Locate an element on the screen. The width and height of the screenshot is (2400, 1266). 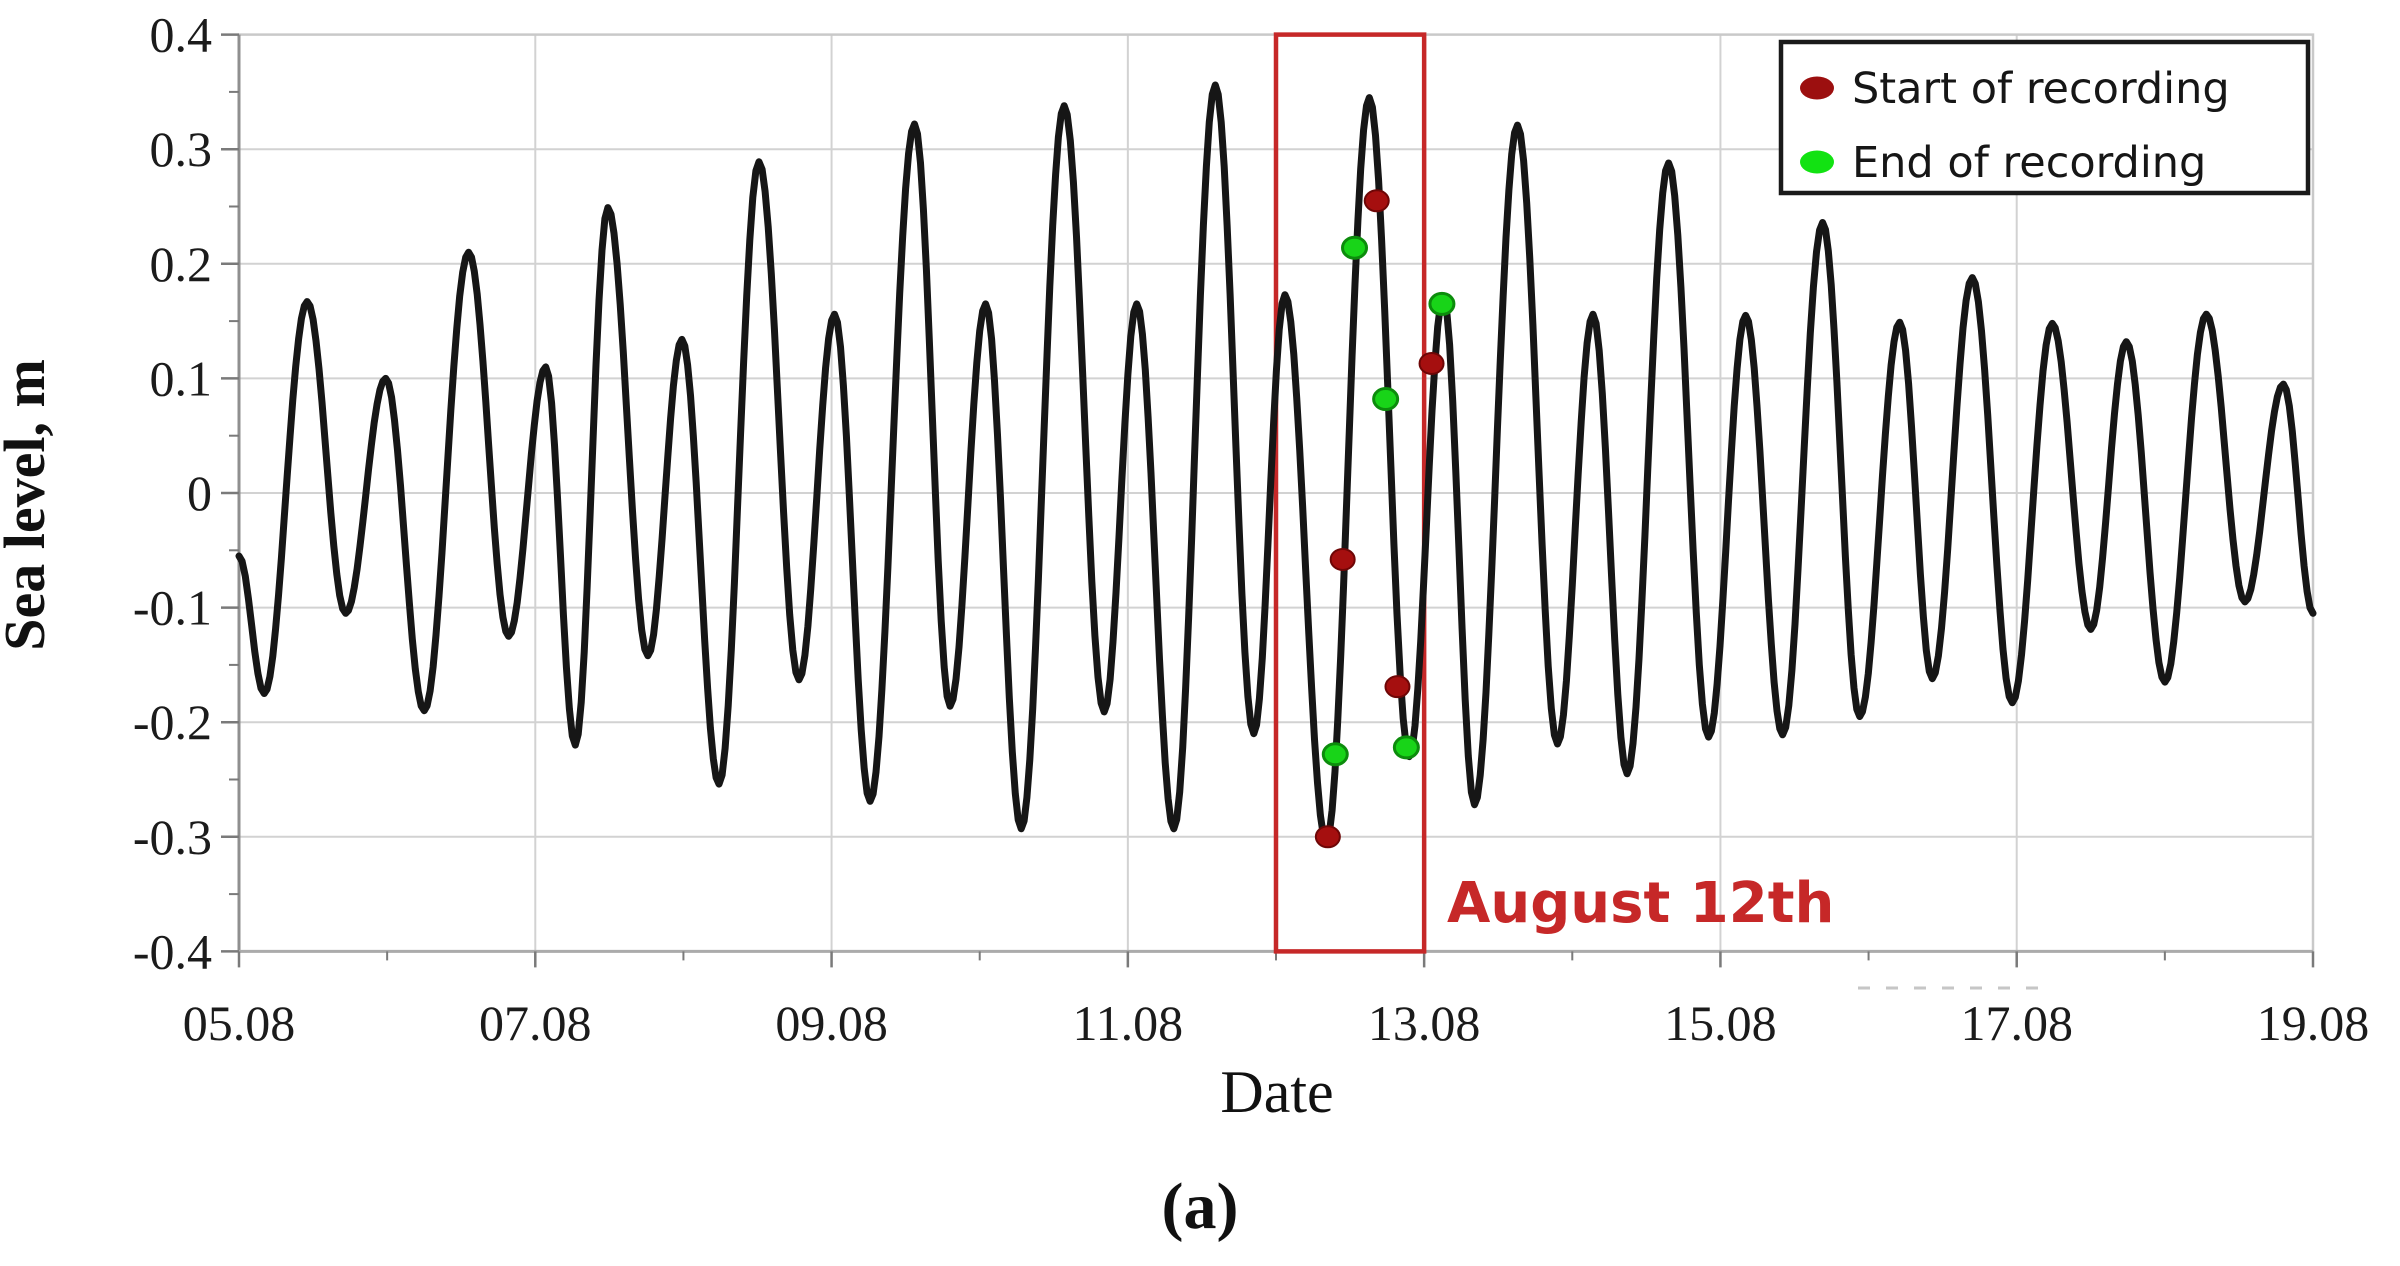
x-tick-label: 05.08 is located at coordinates (239, 1023).